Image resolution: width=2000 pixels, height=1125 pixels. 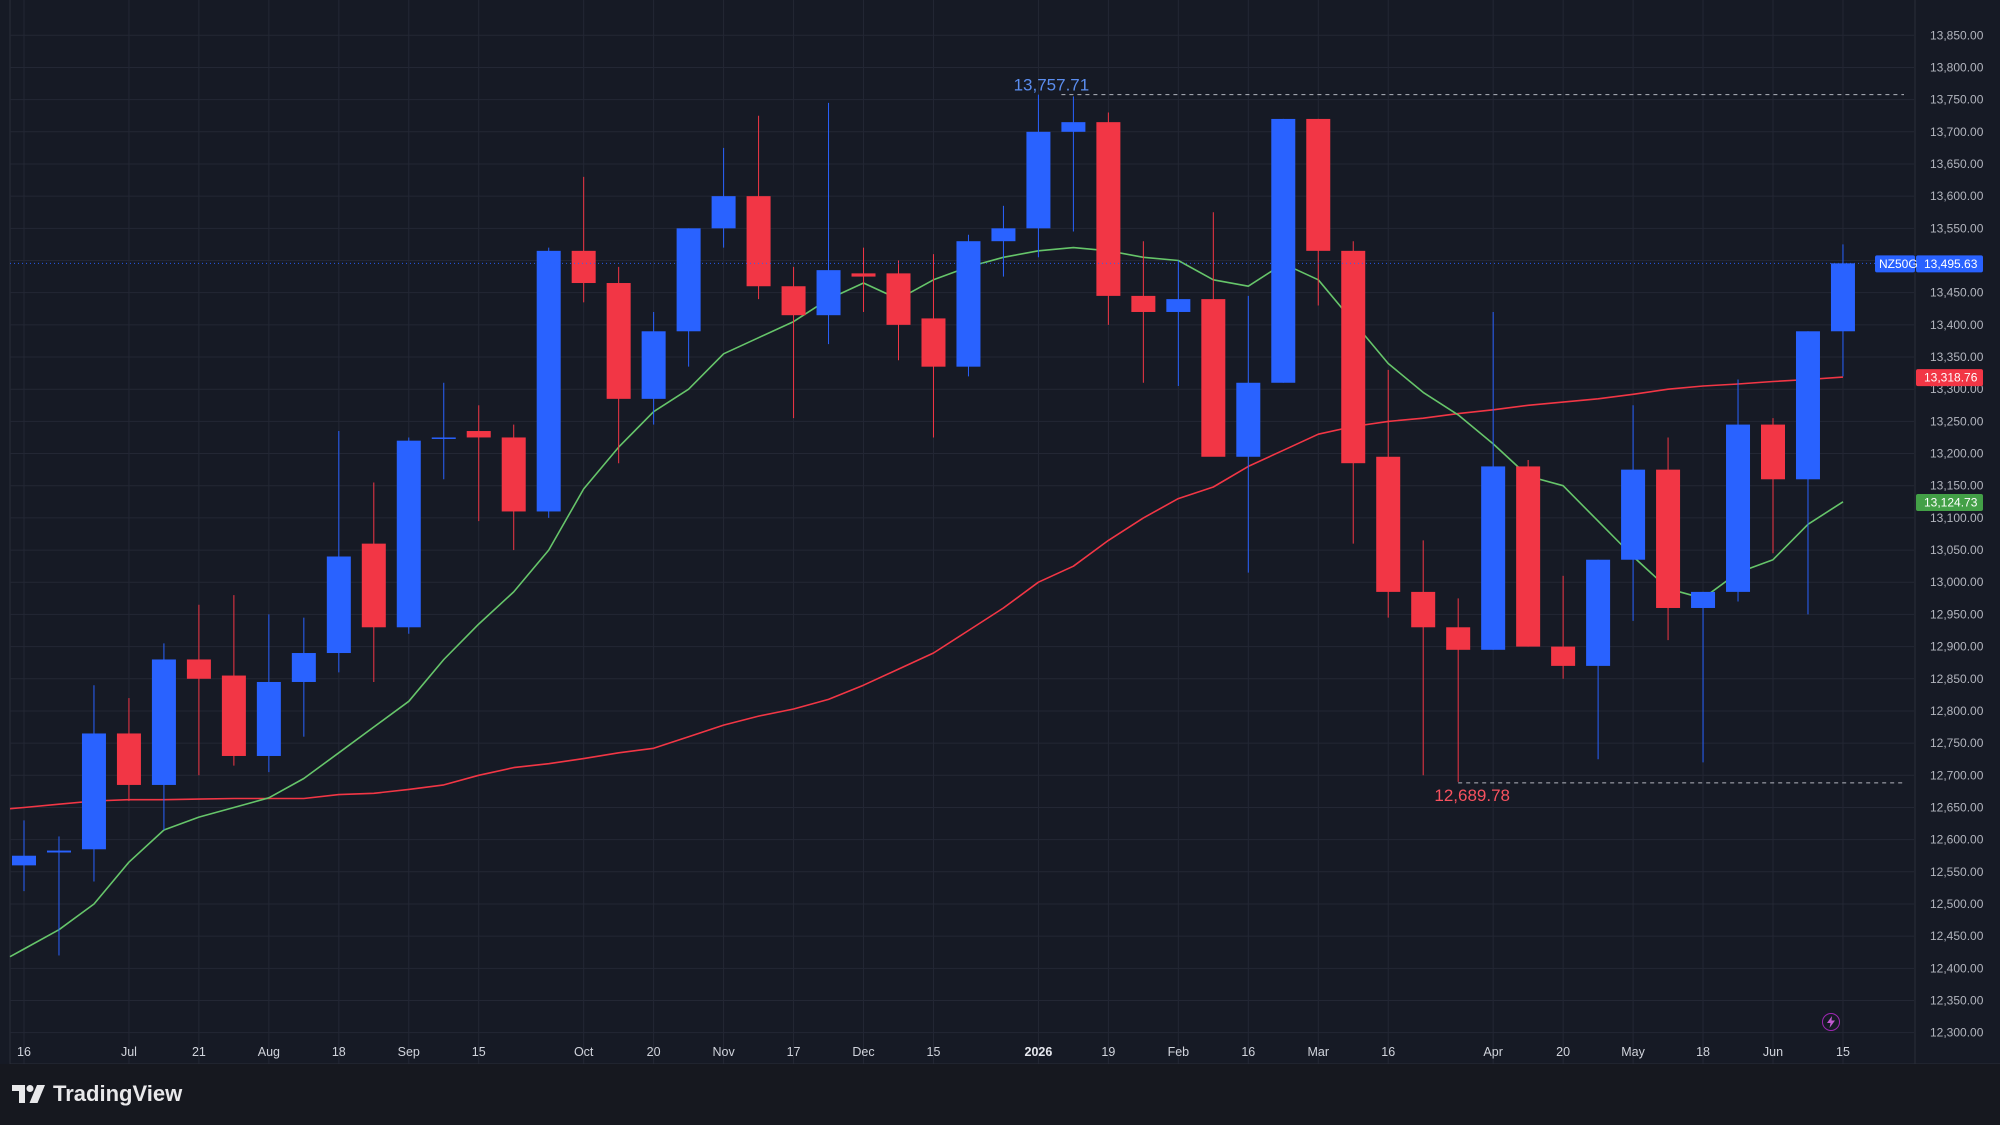 I want to click on price-tick-label: 13,200.00, so click(x=1957, y=454).